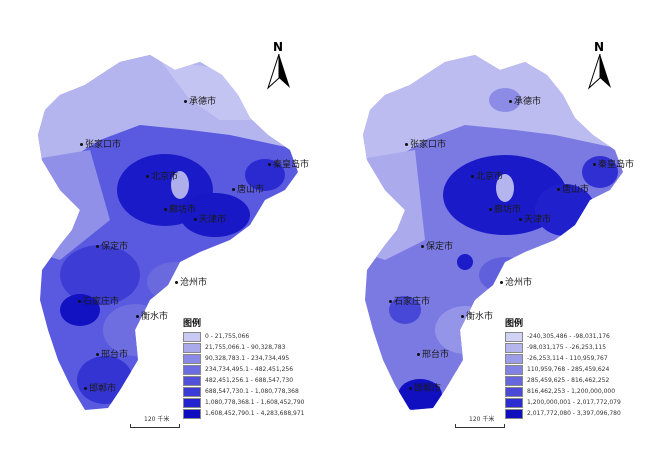 This screenshot has width=650, height=460. I want to click on legend-item: 234,734,495.1 - 482,451,256, so click(245, 369).